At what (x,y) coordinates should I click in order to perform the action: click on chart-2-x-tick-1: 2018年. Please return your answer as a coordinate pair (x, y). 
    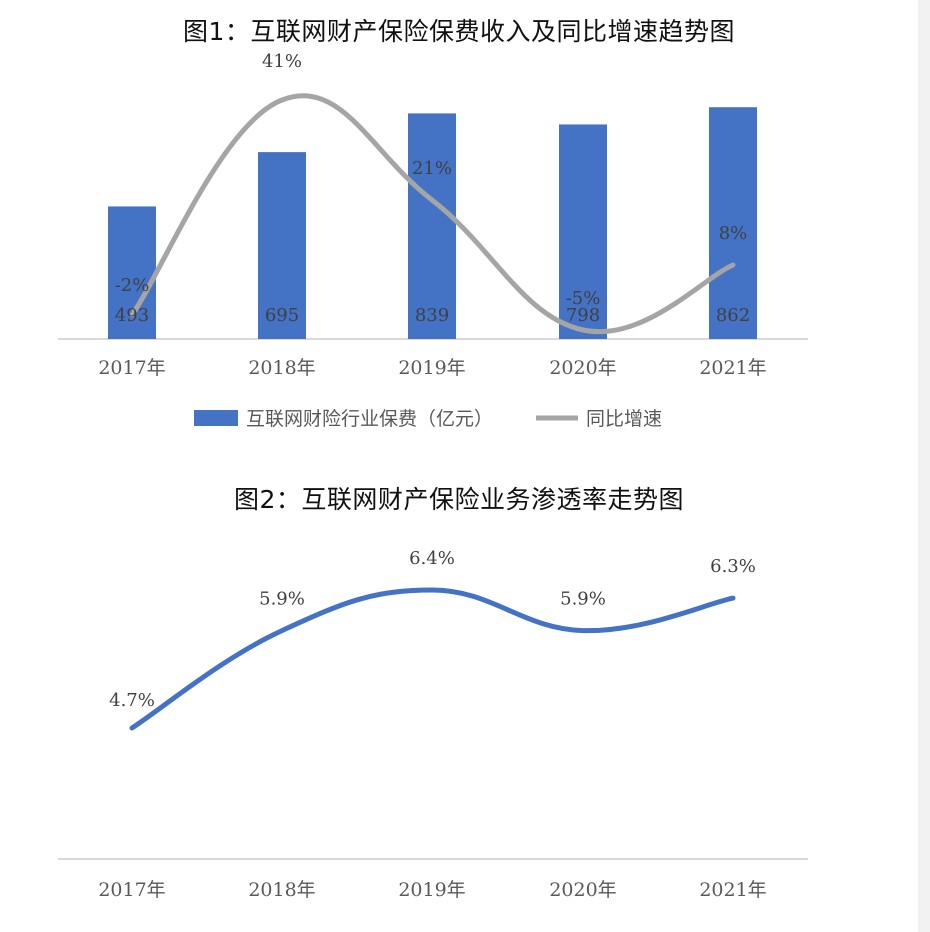
    Looking at the image, I should click on (281, 890).